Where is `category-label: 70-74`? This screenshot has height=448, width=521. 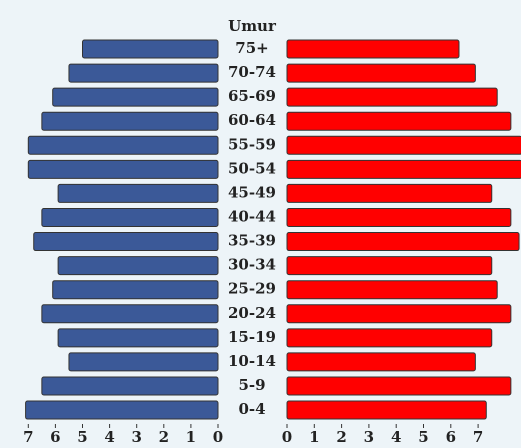
category-label: 70-74 is located at coordinates (252, 72).